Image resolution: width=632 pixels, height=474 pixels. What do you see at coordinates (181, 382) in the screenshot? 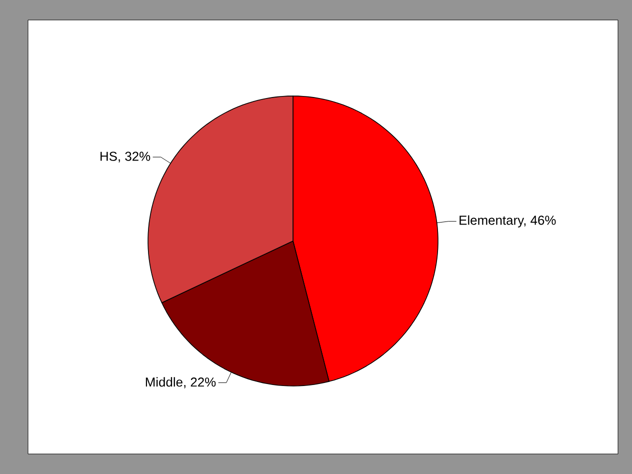
I see `slice-label: Middle, 22%` at bounding box center [181, 382].